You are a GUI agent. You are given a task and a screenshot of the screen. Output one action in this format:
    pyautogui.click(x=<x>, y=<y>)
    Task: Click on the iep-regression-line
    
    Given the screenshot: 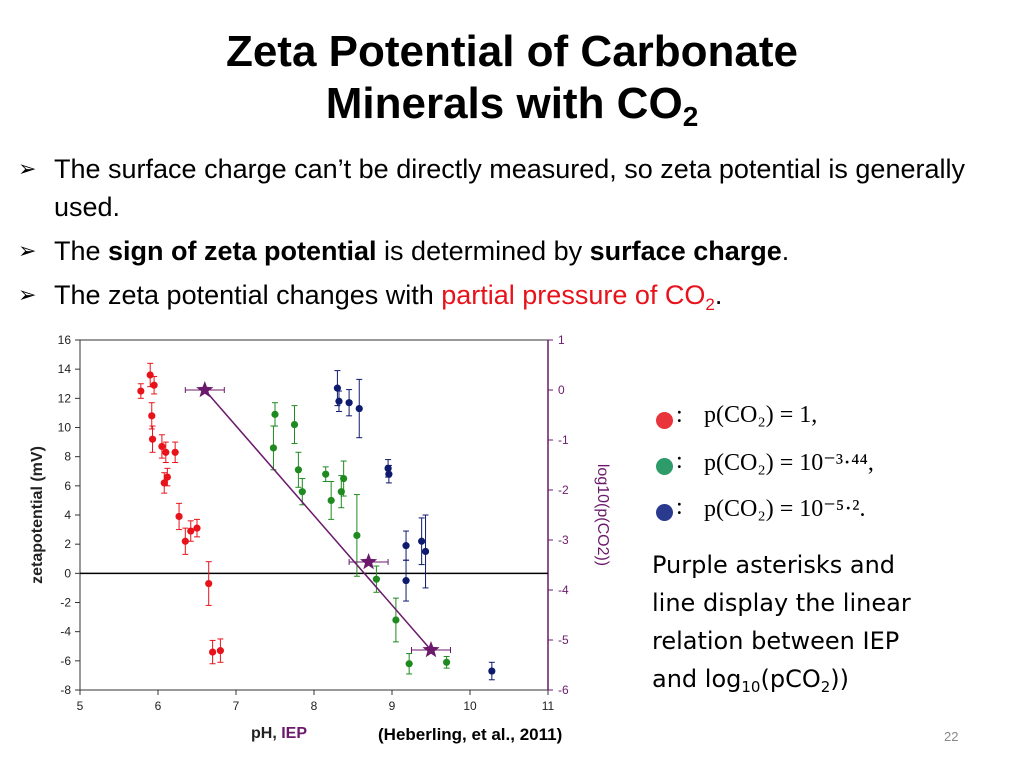 What is the action you would take?
    pyautogui.click(x=318, y=520)
    